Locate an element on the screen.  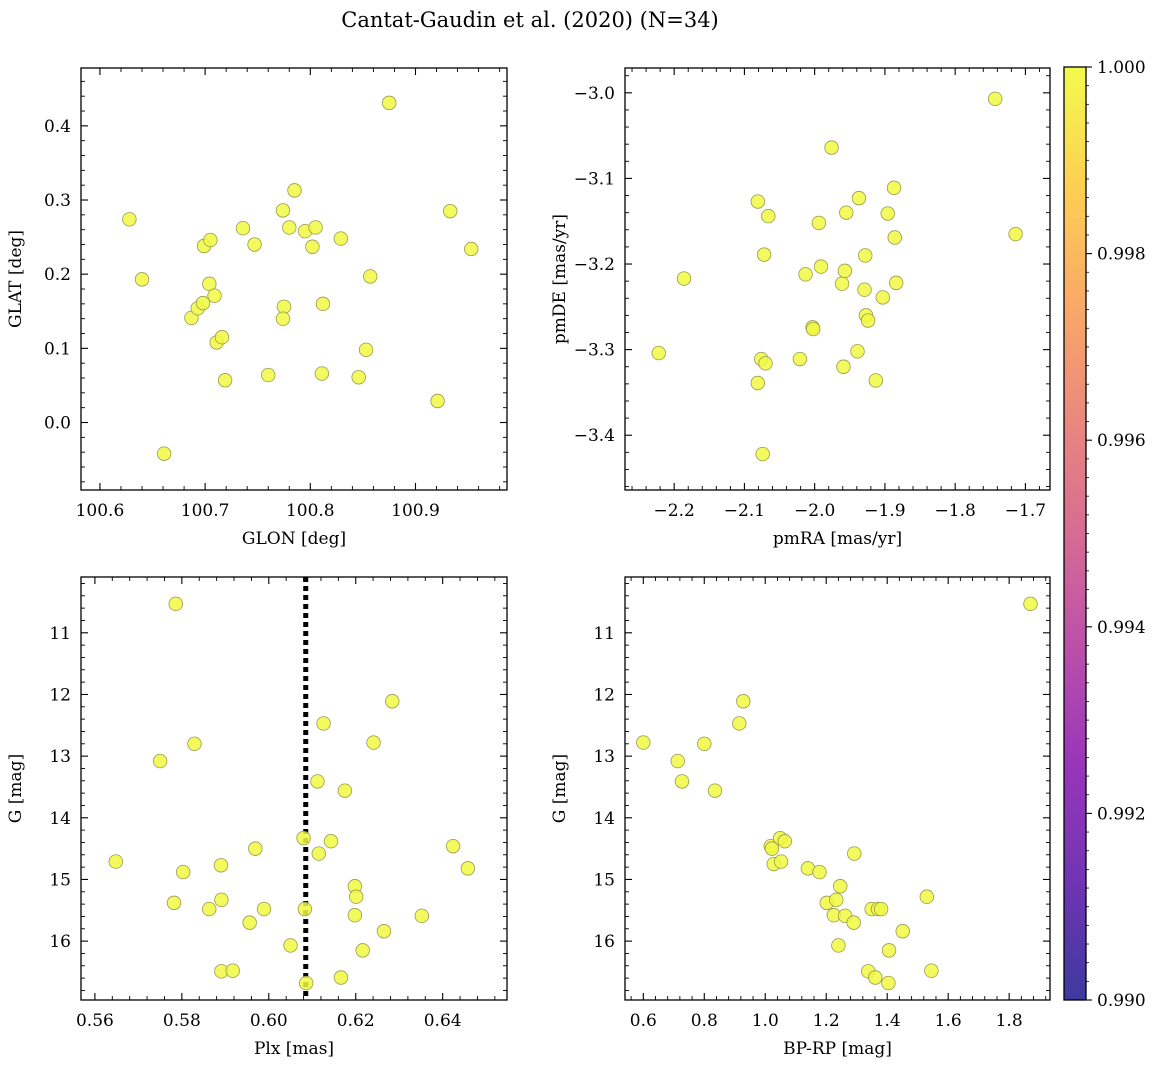
y-tick-label: 11 is located at coordinates (604, 634).